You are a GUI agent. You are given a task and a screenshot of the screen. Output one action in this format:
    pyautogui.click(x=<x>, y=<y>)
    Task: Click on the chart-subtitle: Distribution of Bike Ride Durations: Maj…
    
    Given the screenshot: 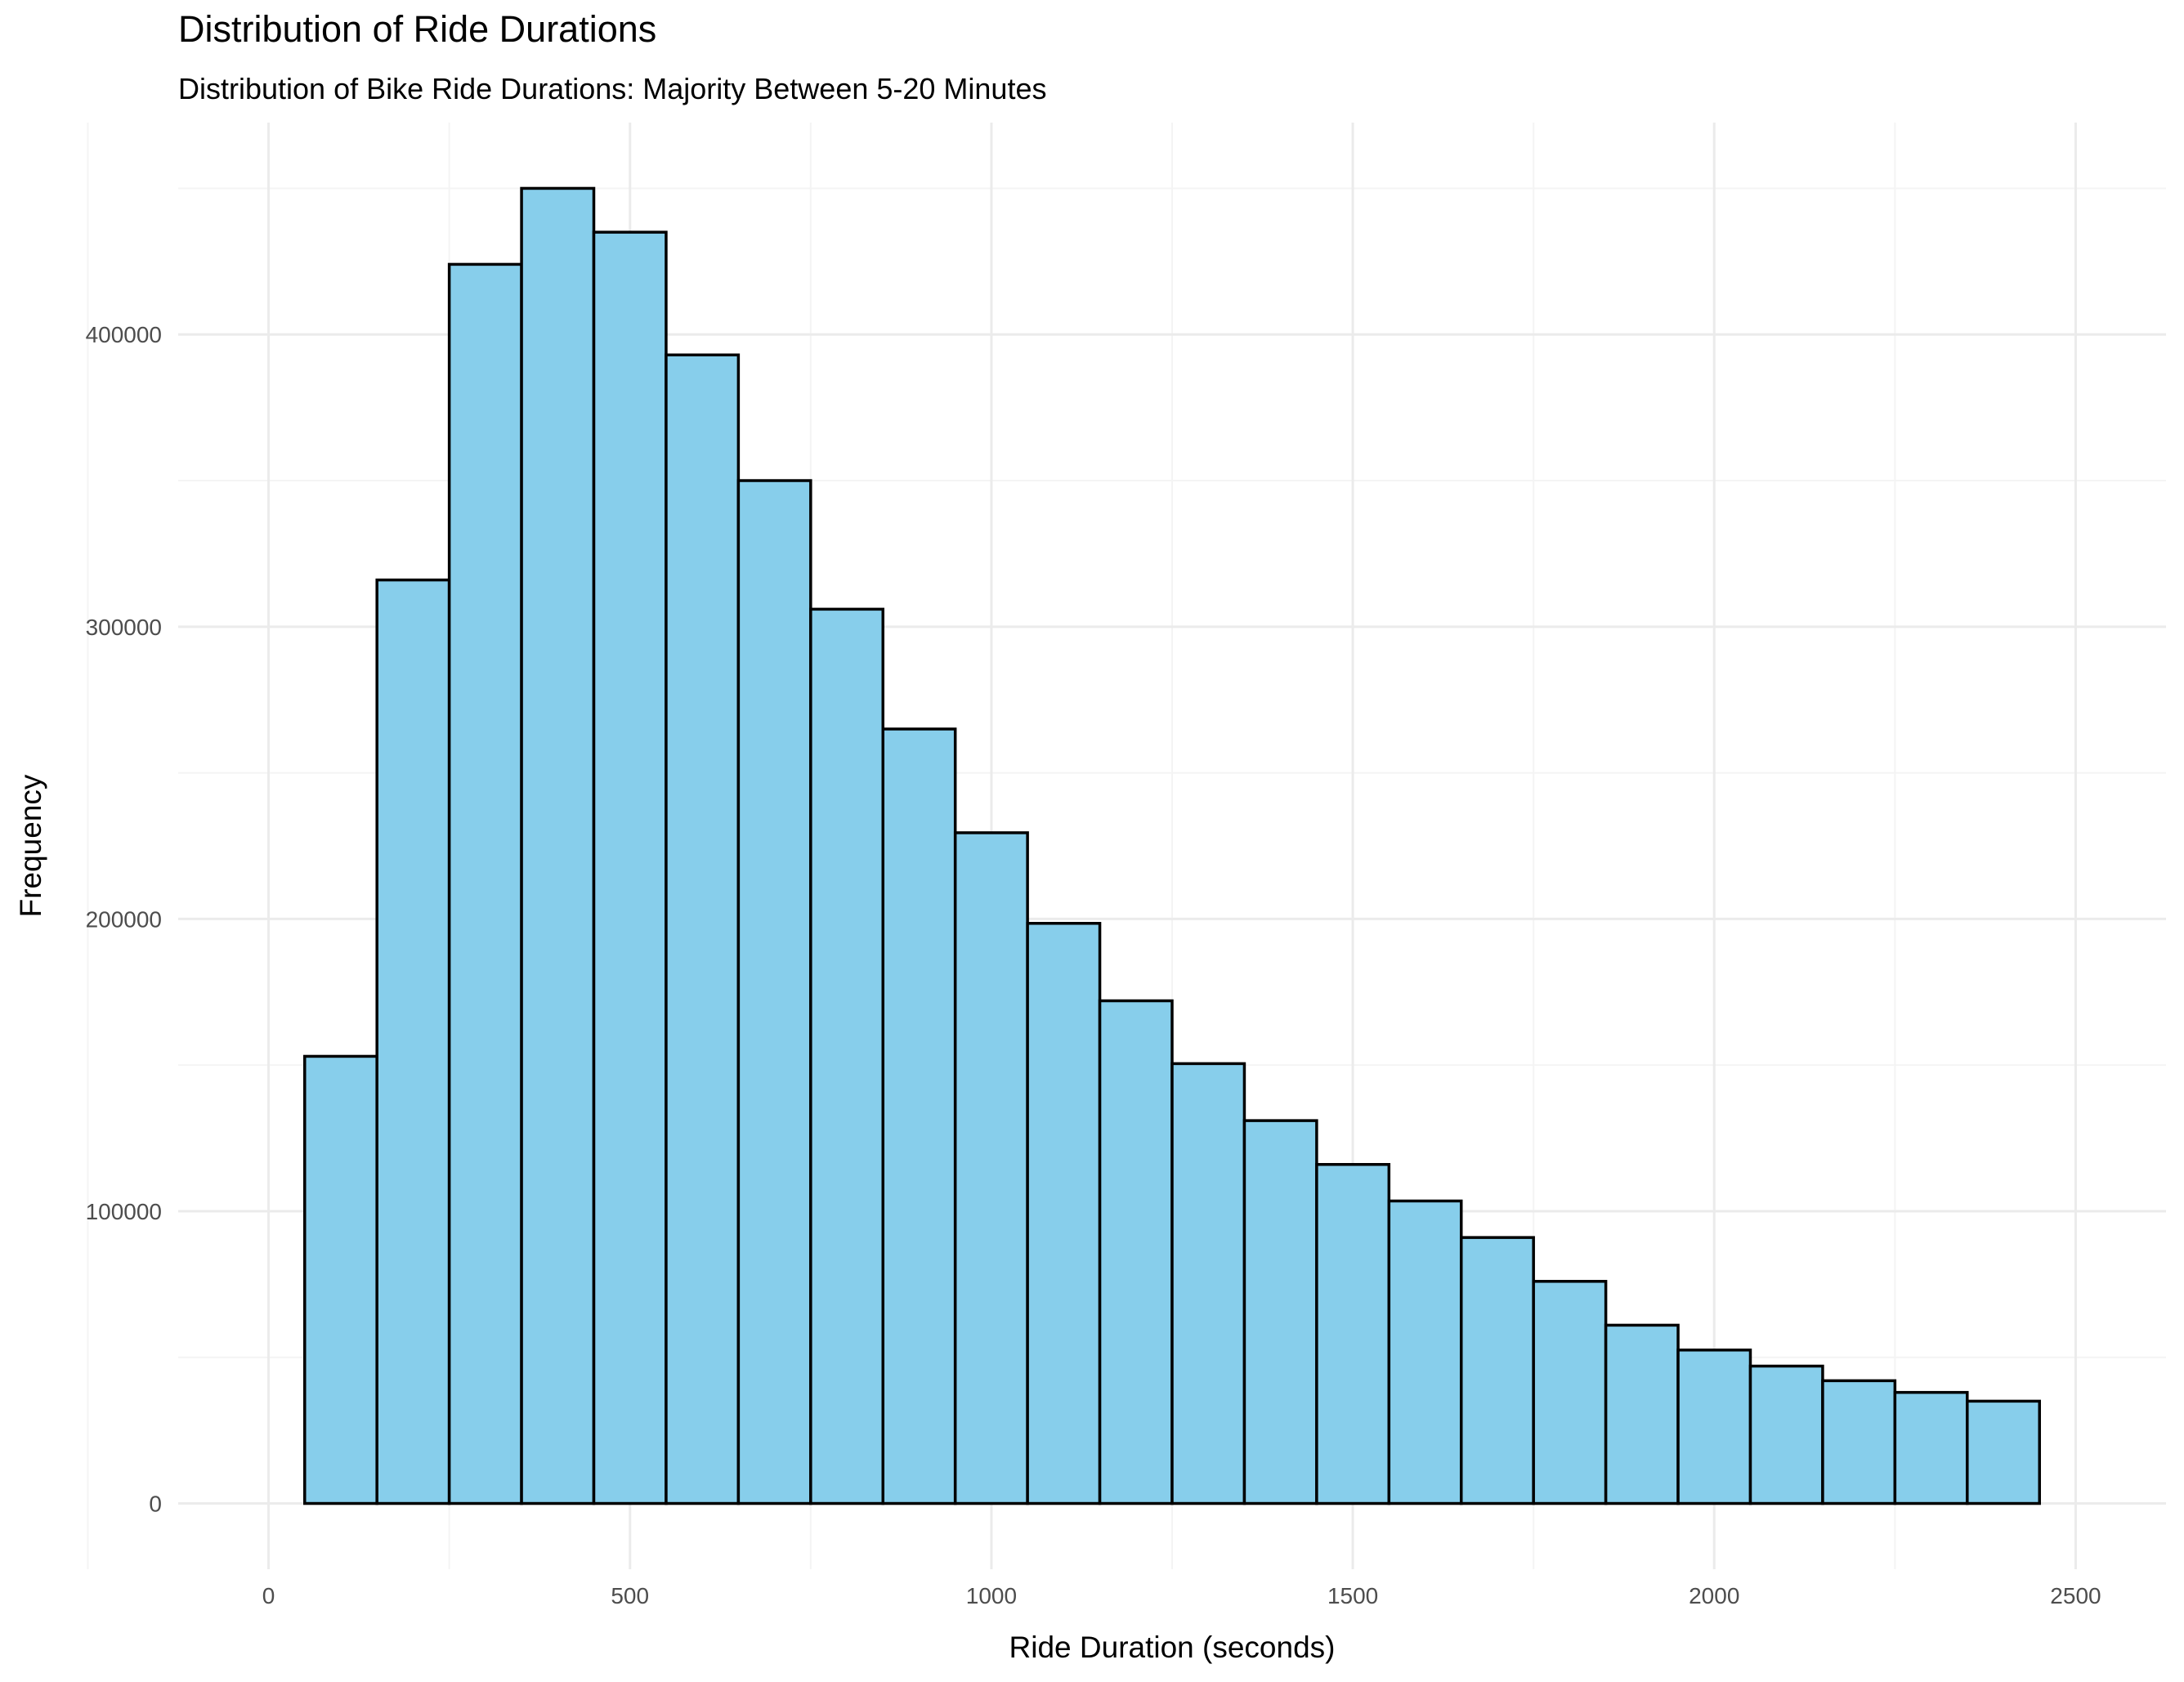 What is the action you would take?
    pyautogui.click(x=612, y=89)
    